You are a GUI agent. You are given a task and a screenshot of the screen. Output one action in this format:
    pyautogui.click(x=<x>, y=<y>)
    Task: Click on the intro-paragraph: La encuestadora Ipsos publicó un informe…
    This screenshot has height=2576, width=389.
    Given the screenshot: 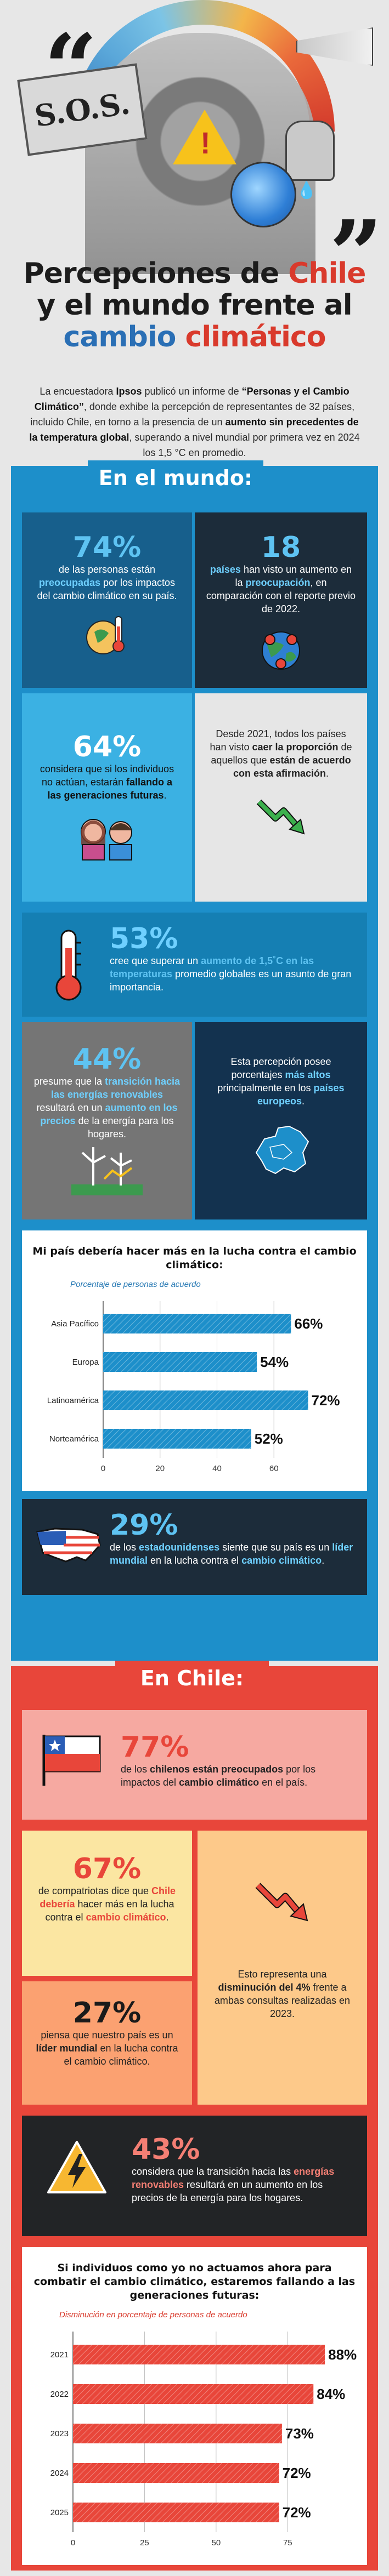 What is the action you would take?
    pyautogui.click(x=194, y=422)
    